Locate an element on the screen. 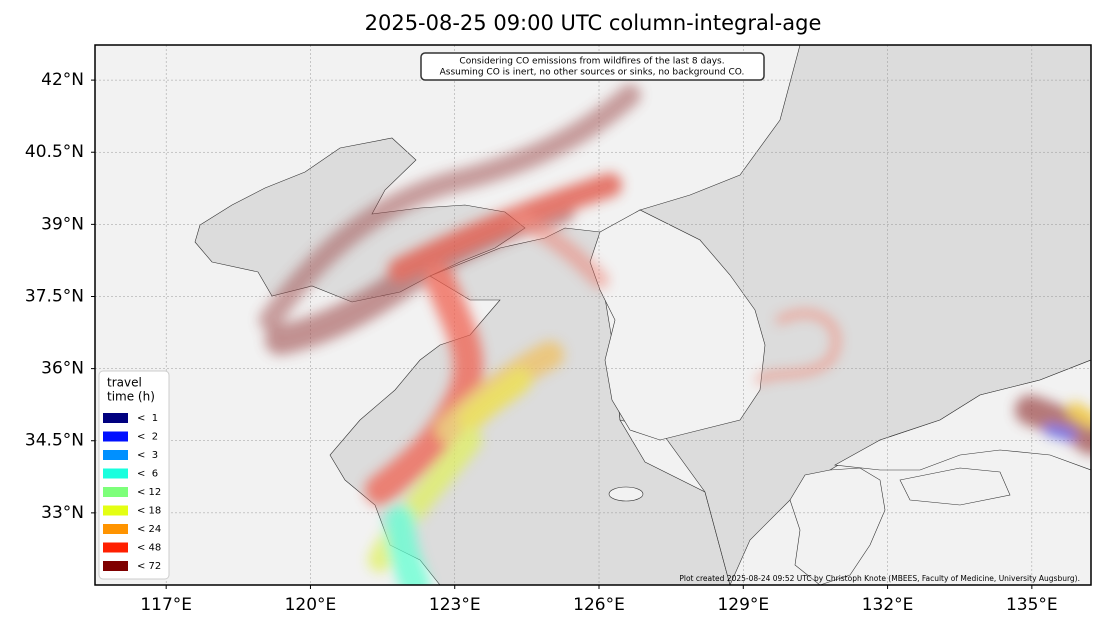 Image resolution: width=1106 pixels, height=629 pixels. legend-title: travel is located at coordinates (124, 383).